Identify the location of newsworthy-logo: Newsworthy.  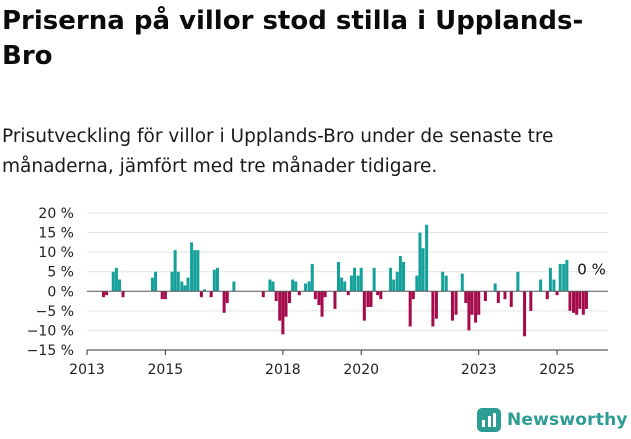
(552, 420).